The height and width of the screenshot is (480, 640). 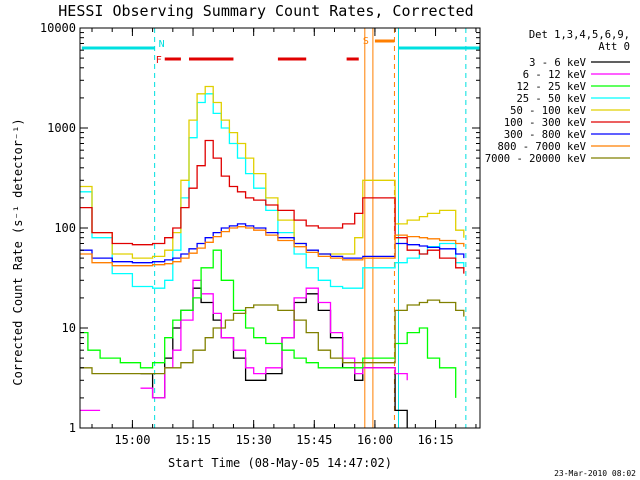 I want to click on legend-title-line-2: Att 0, so click(x=614, y=47).